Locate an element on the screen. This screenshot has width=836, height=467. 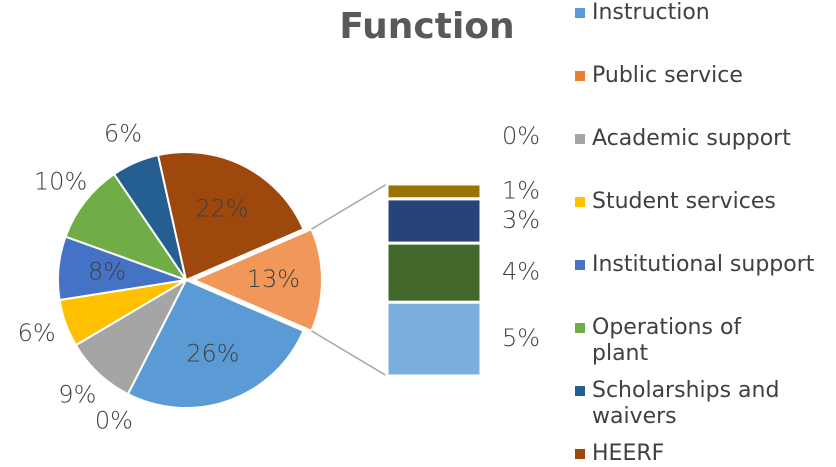
legend-label: Operations of plant is located at coordinates (667, 340).